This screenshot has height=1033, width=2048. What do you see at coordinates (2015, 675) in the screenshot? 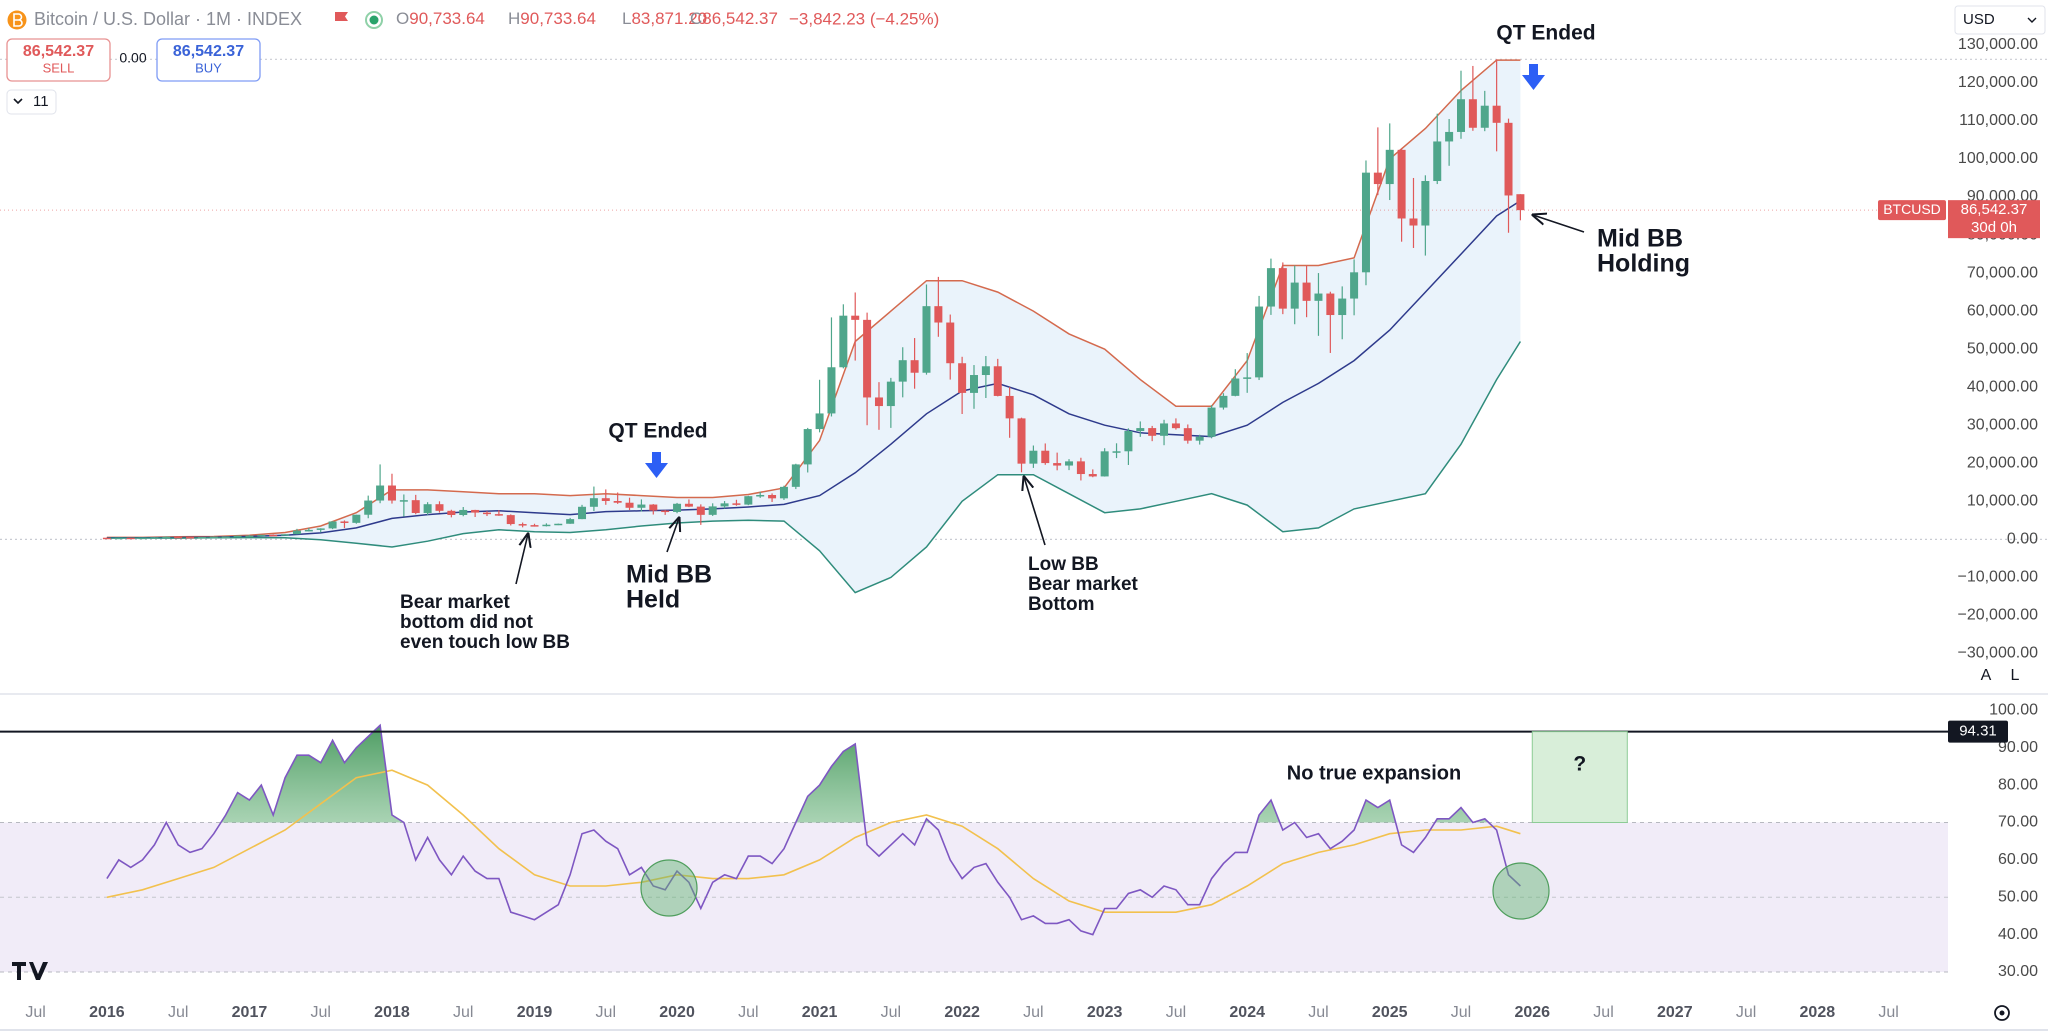
I see `log-scale-button: L` at bounding box center [2015, 675].